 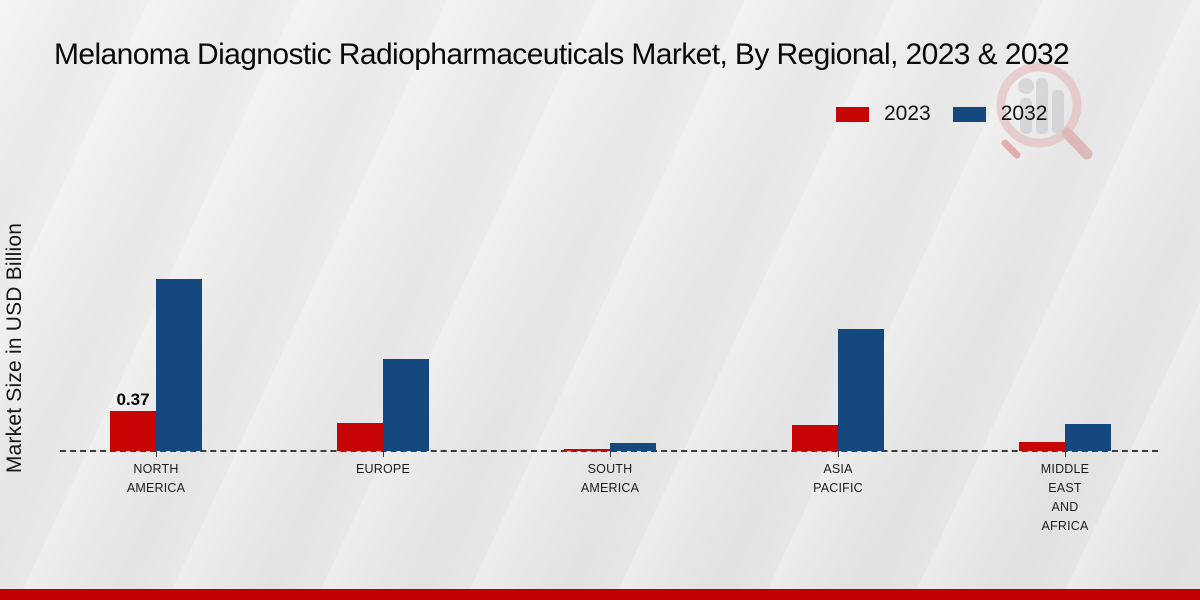 I want to click on magnifier-bar-chart-logo-icon, so click(x=1044, y=111).